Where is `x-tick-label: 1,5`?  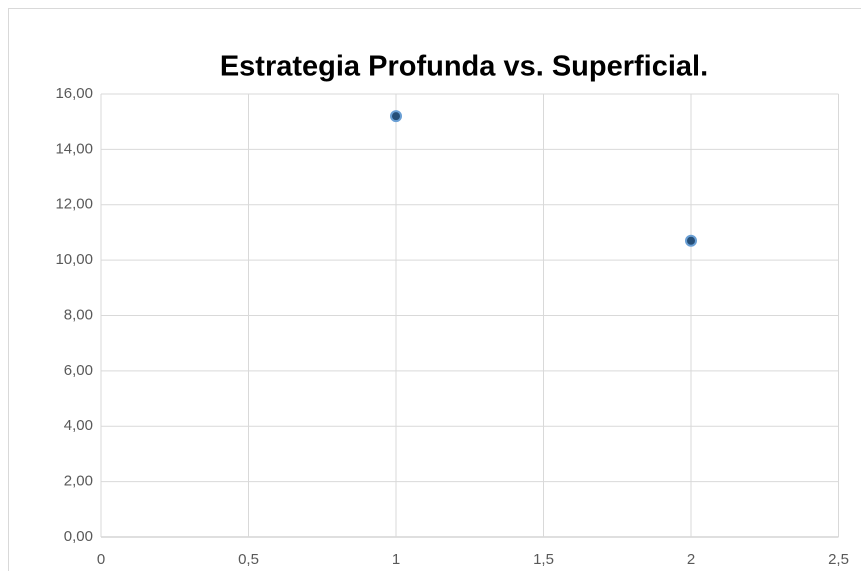
x-tick-label: 1,5 is located at coordinates (543, 559).